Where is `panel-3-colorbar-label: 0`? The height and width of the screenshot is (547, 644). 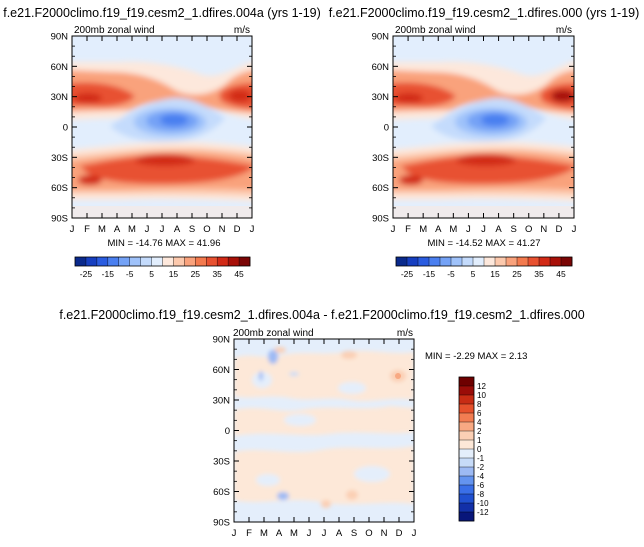 panel-3-colorbar-label: 0 is located at coordinates (479, 449).